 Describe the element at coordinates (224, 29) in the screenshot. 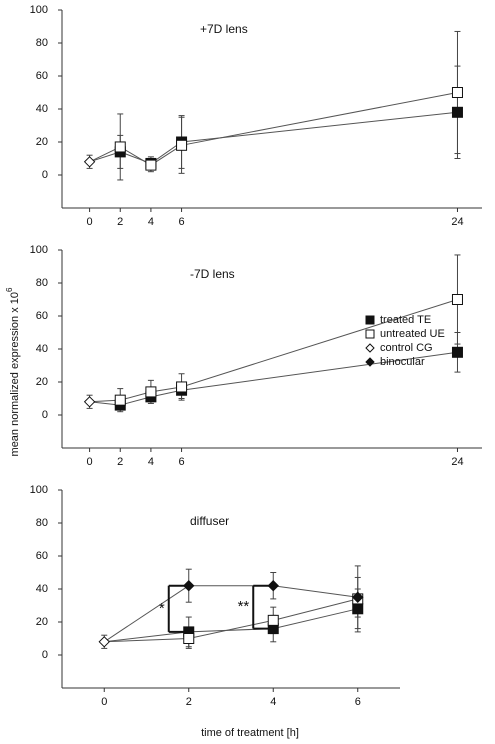

I see `panel-title: +7D lens` at that location.